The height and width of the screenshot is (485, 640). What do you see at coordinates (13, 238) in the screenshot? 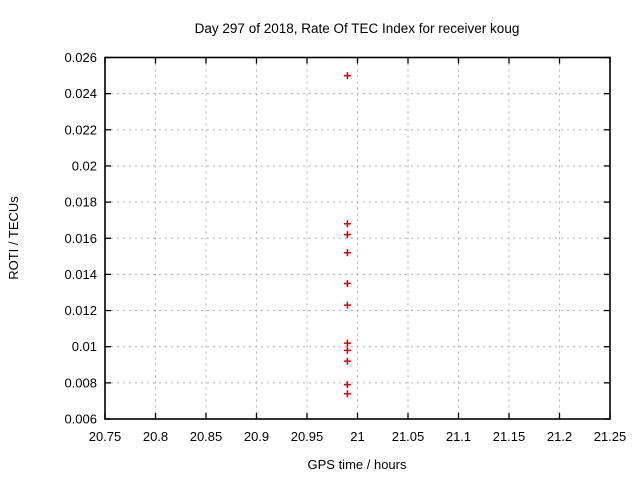
I see `y-axis-label: ROTI / TECUs` at bounding box center [13, 238].